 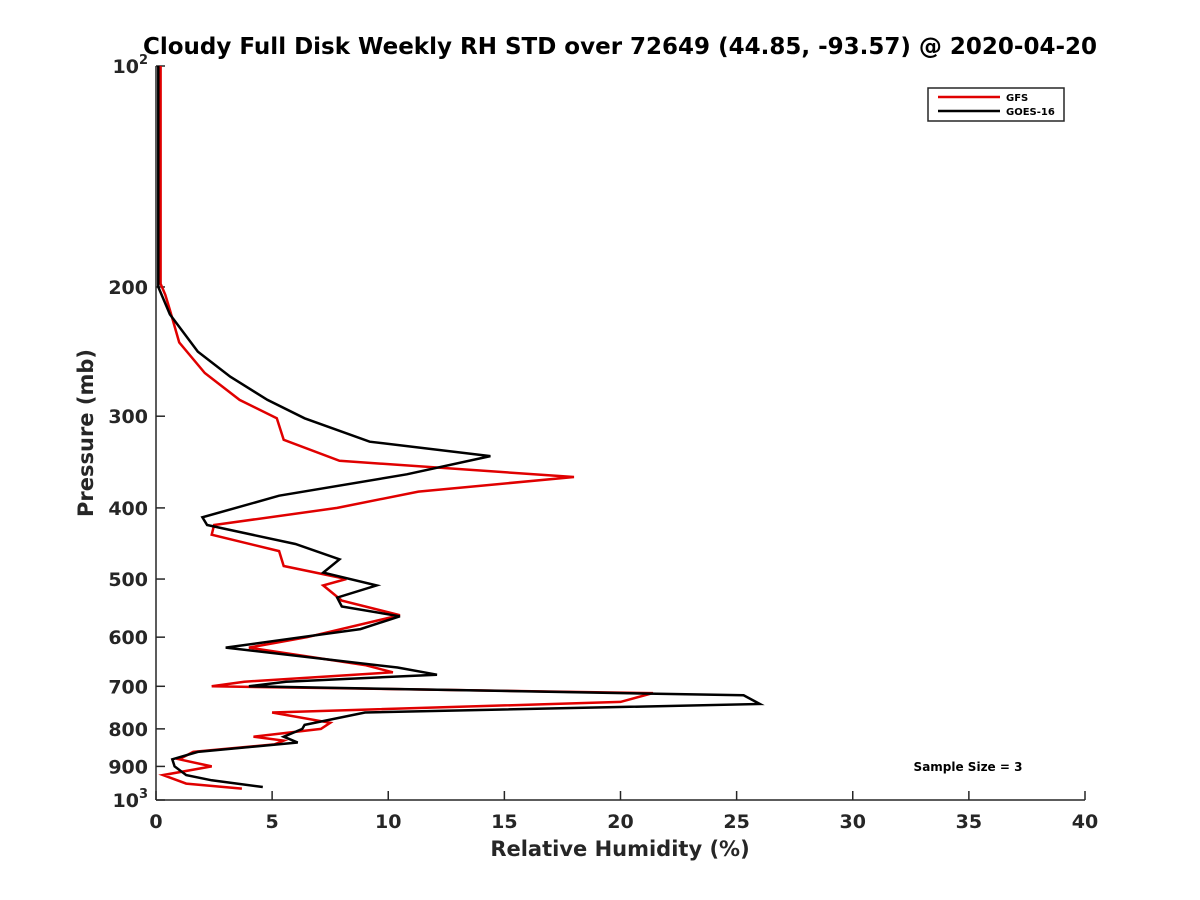 I want to click on x-tick-label: 35, so click(x=969, y=822).